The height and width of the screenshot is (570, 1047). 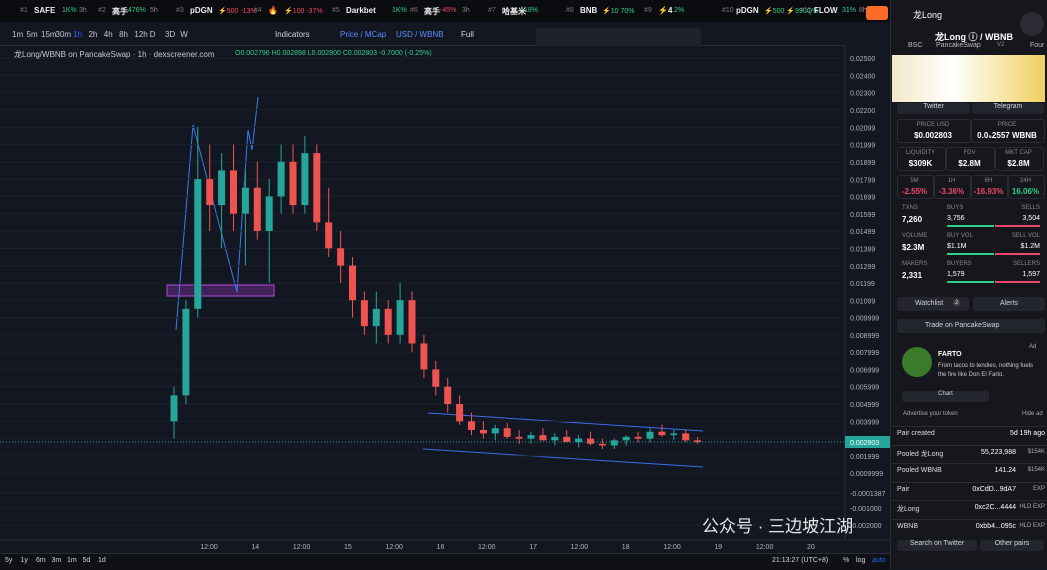 What do you see at coordinates (56, 560) in the screenshot?
I see `range-button: 3m` at bounding box center [56, 560].